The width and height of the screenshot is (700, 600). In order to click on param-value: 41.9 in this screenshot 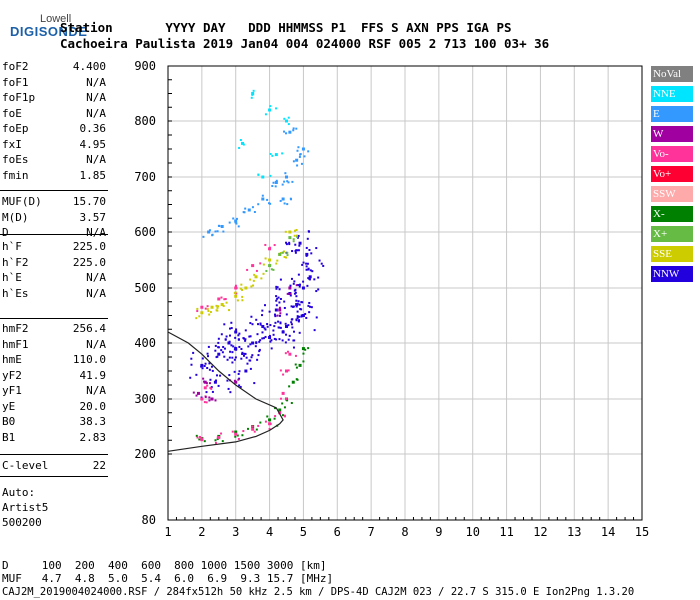, I will do `click(93, 375)`.